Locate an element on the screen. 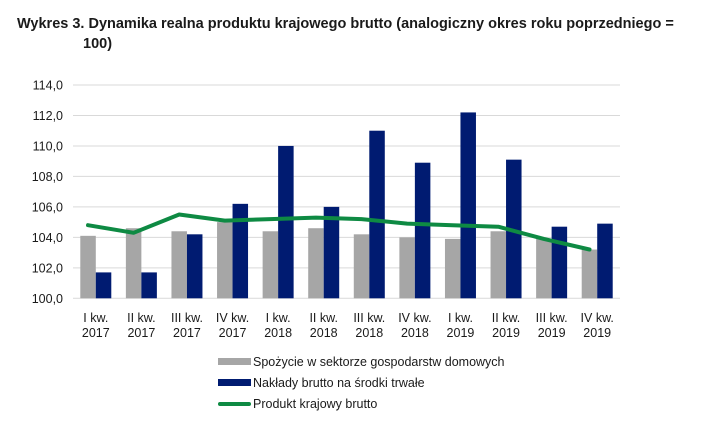  y-tick-label: 112,0 is located at coordinates (48, 116).